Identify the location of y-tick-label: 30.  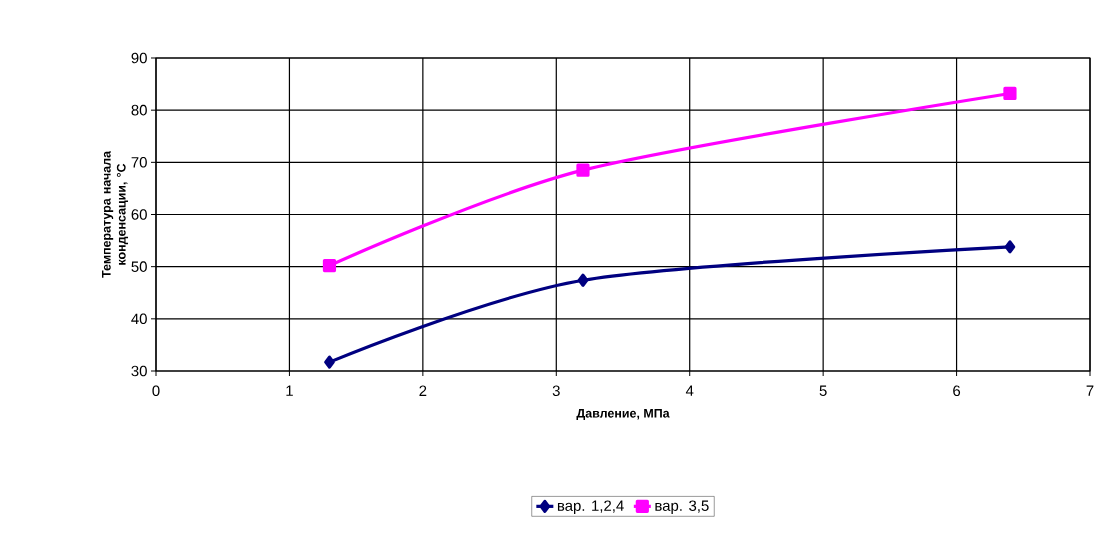
(139, 371).